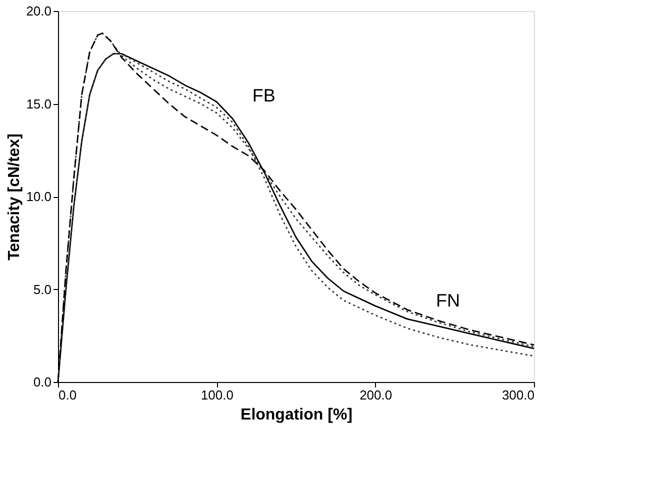 The width and height of the screenshot is (645, 485). I want to click on y-tick-label: 5.0, so click(42, 289).